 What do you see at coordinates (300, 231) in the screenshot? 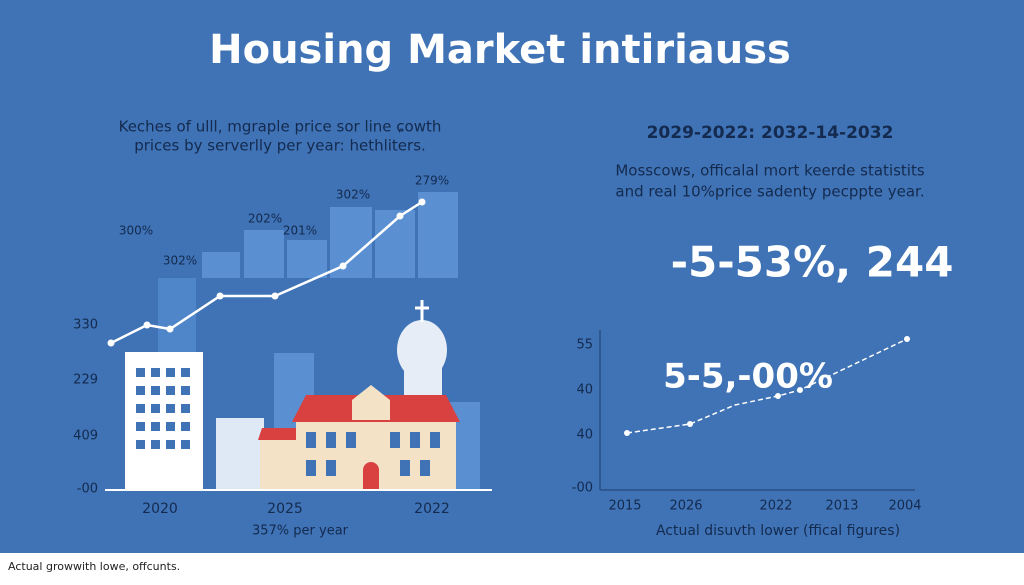
I see `point-label: 201%` at bounding box center [300, 231].